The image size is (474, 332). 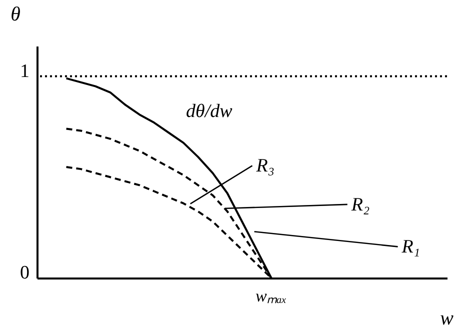 I want to click on y-tick-label: 1, so click(x=25, y=71).